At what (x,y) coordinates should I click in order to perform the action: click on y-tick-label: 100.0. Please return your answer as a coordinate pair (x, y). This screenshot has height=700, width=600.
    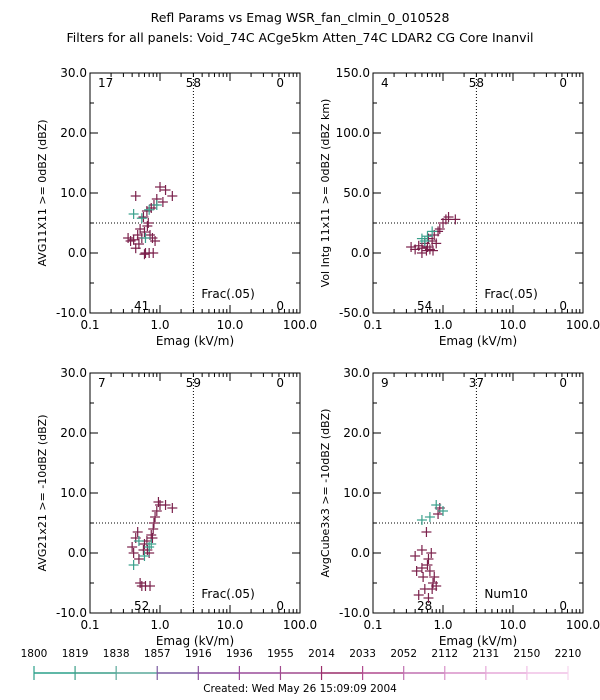
    Looking at the image, I should click on (353, 133).